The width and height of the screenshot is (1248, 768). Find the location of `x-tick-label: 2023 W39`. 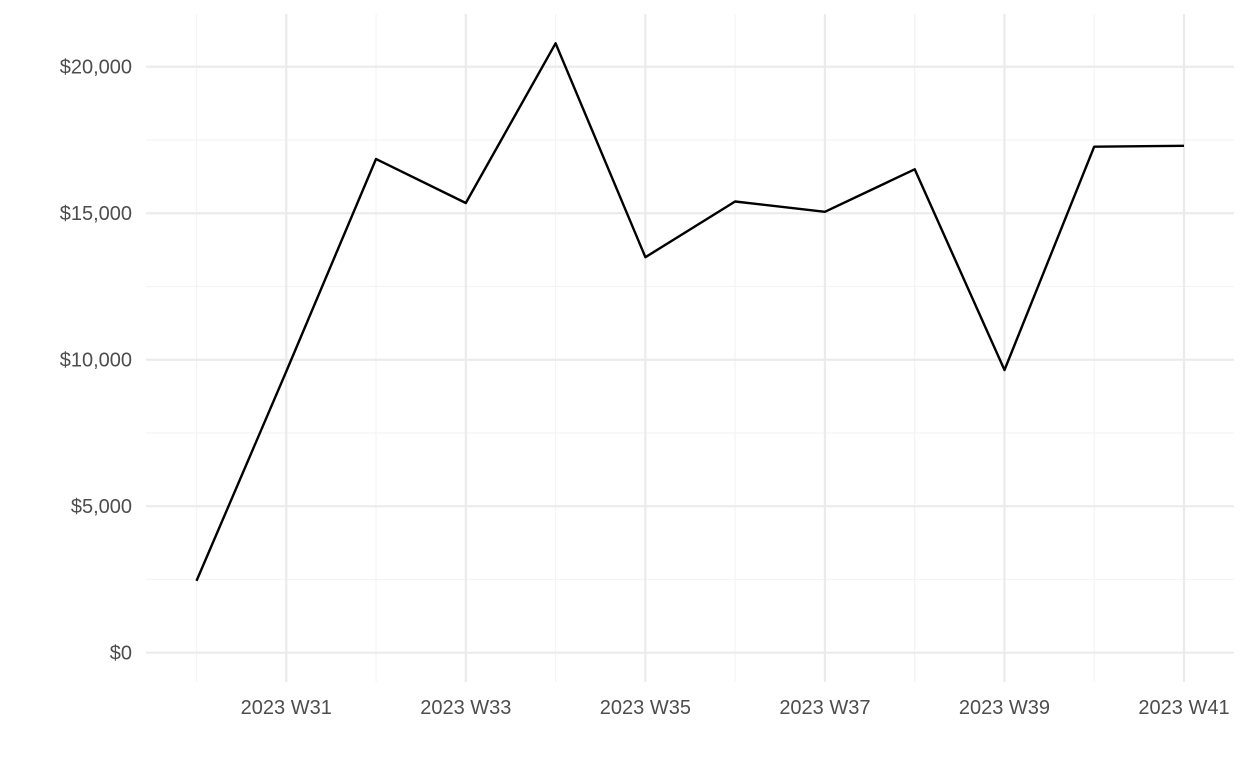

x-tick-label: 2023 W39 is located at coordinates (1004, 708).